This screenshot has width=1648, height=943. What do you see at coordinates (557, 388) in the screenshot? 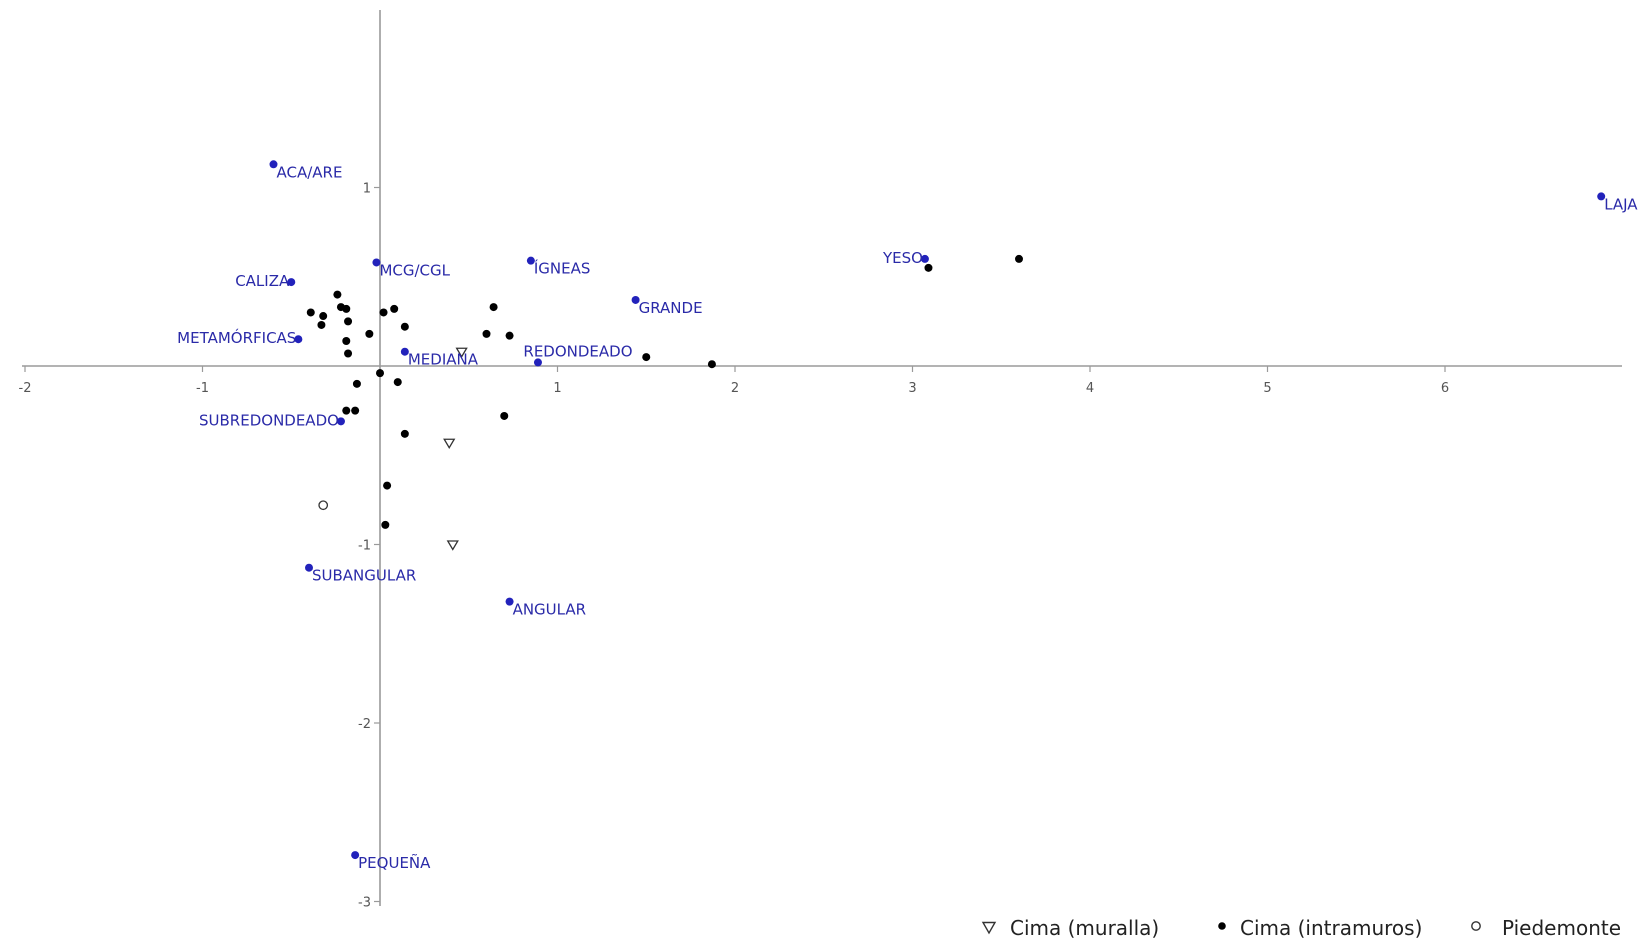
I see `x-tick-label: 1` at bounding box center [557, 388].